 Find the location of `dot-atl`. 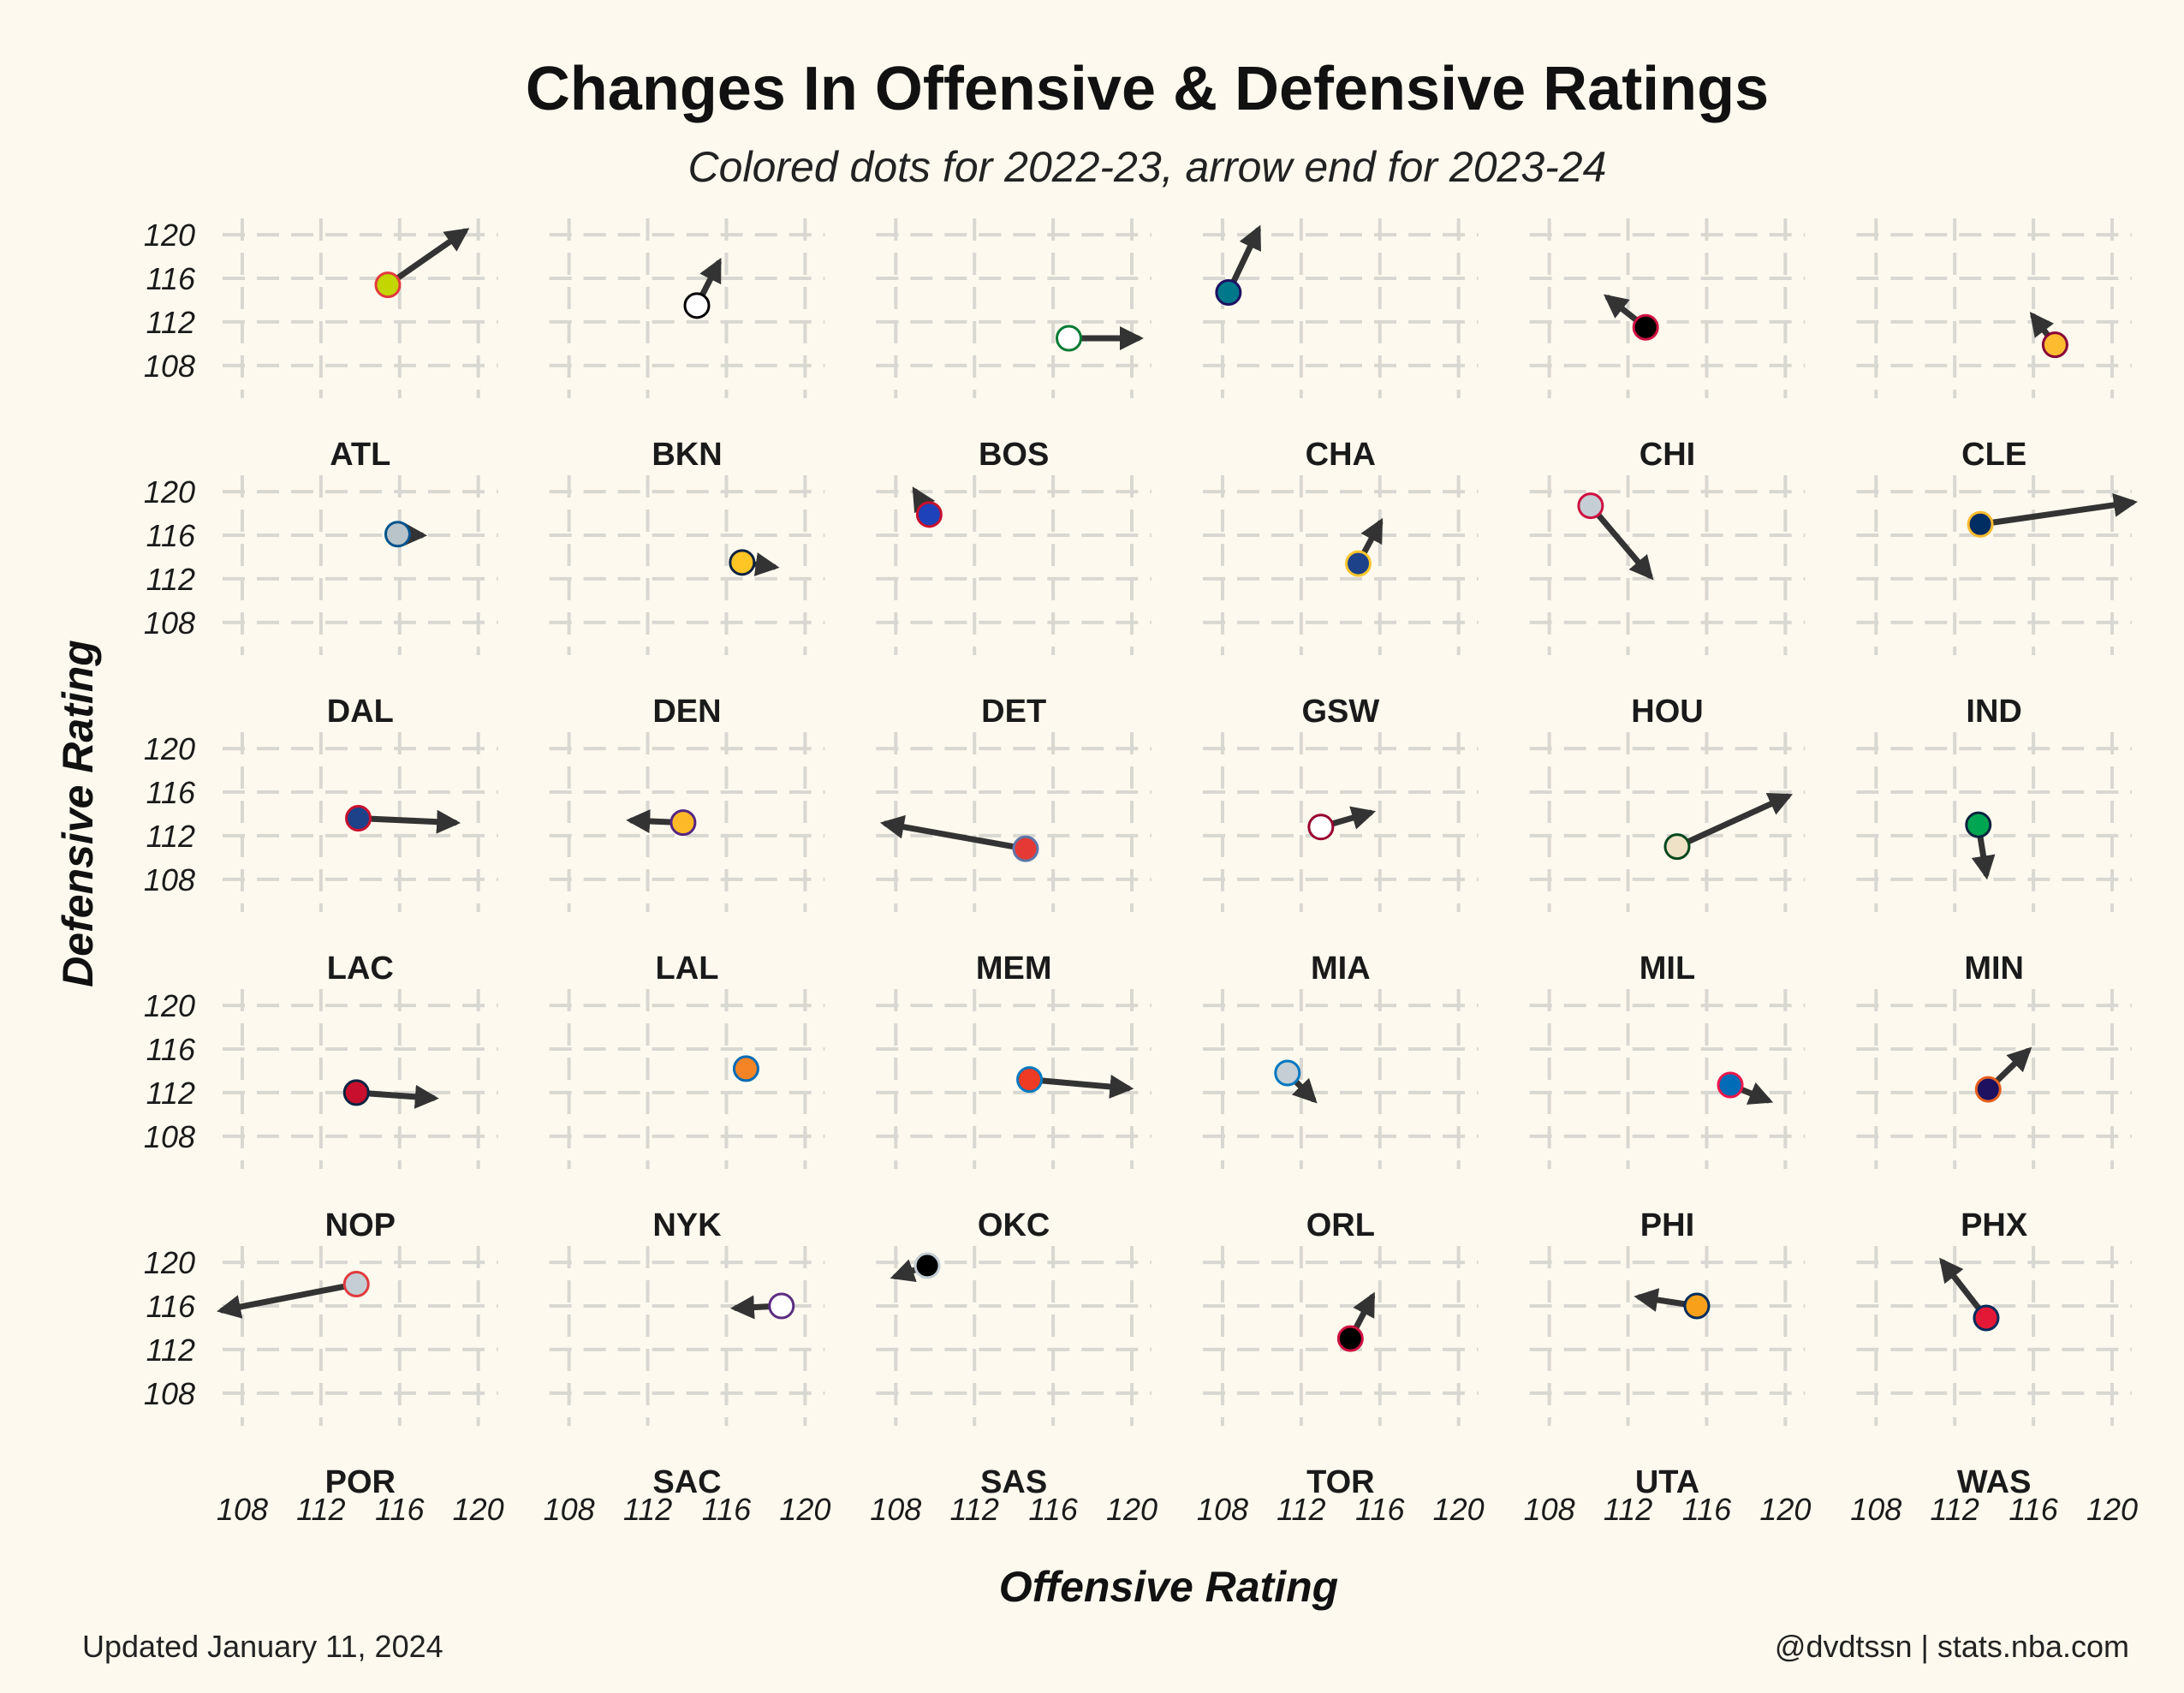

dot-atl is located at coordinates (388, 285).